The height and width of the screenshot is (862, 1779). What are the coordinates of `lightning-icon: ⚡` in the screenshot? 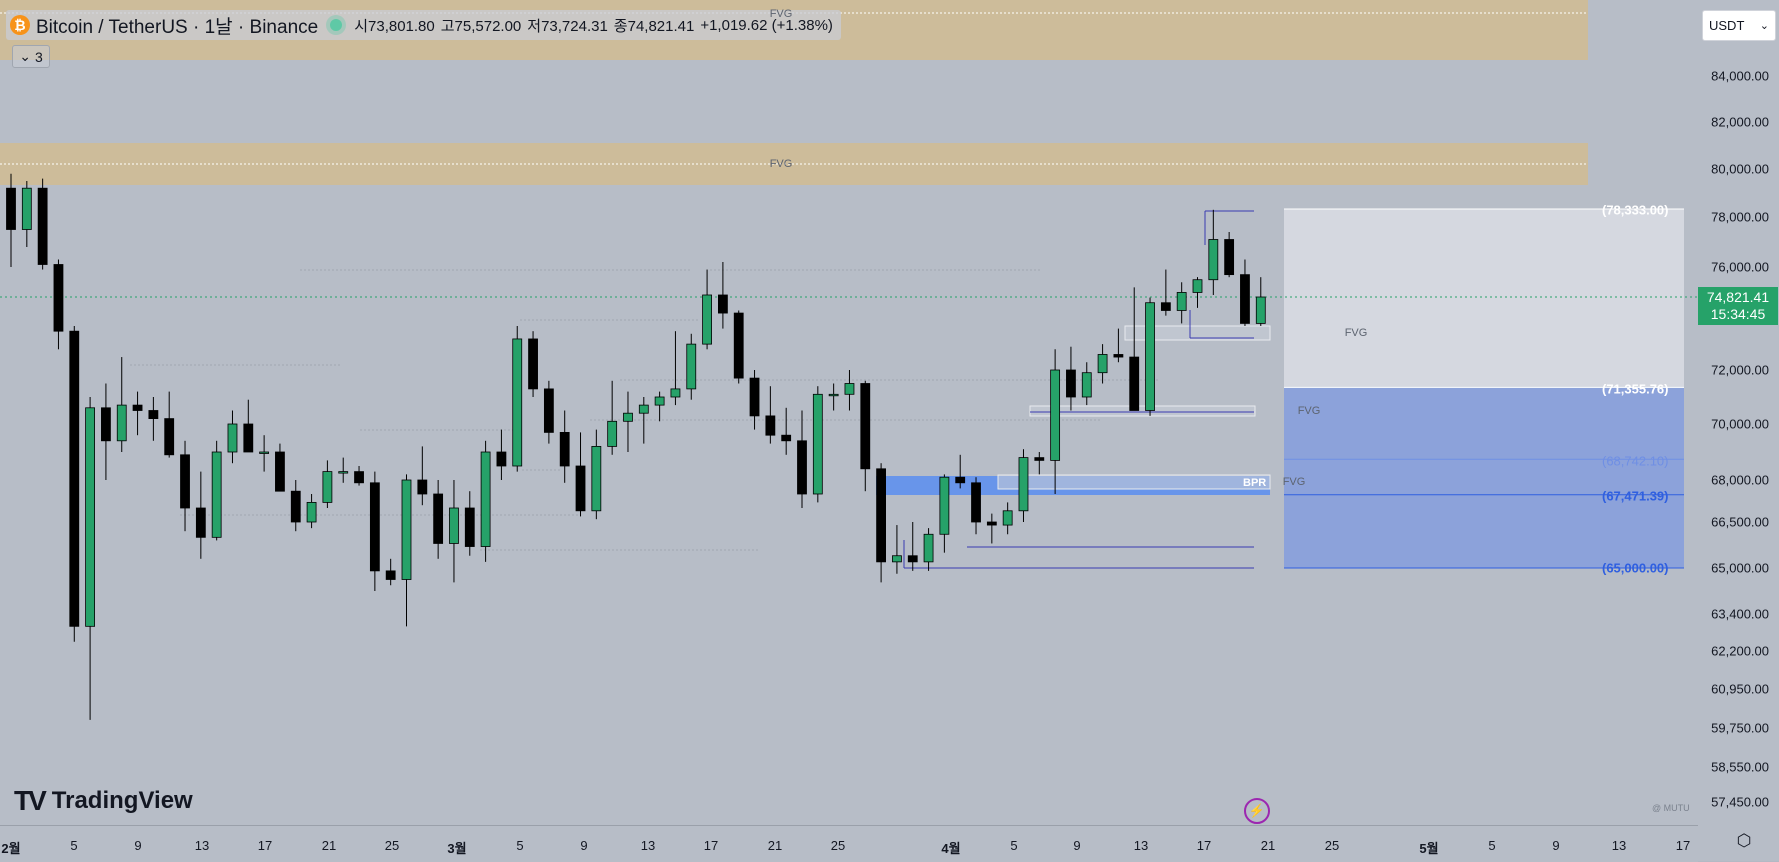 It's located at (1257, 811).